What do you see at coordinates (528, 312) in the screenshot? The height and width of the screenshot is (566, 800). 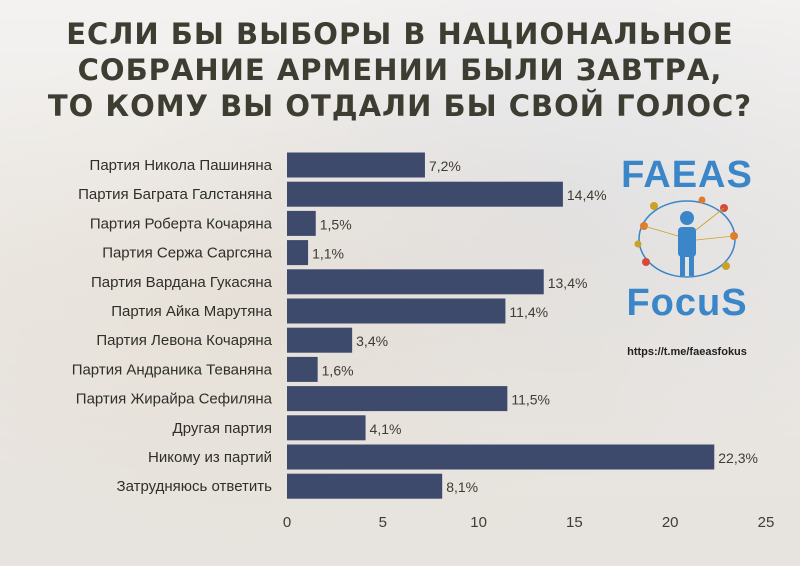 I see `value-label: 11,4%` at bounding box center [528, 312].